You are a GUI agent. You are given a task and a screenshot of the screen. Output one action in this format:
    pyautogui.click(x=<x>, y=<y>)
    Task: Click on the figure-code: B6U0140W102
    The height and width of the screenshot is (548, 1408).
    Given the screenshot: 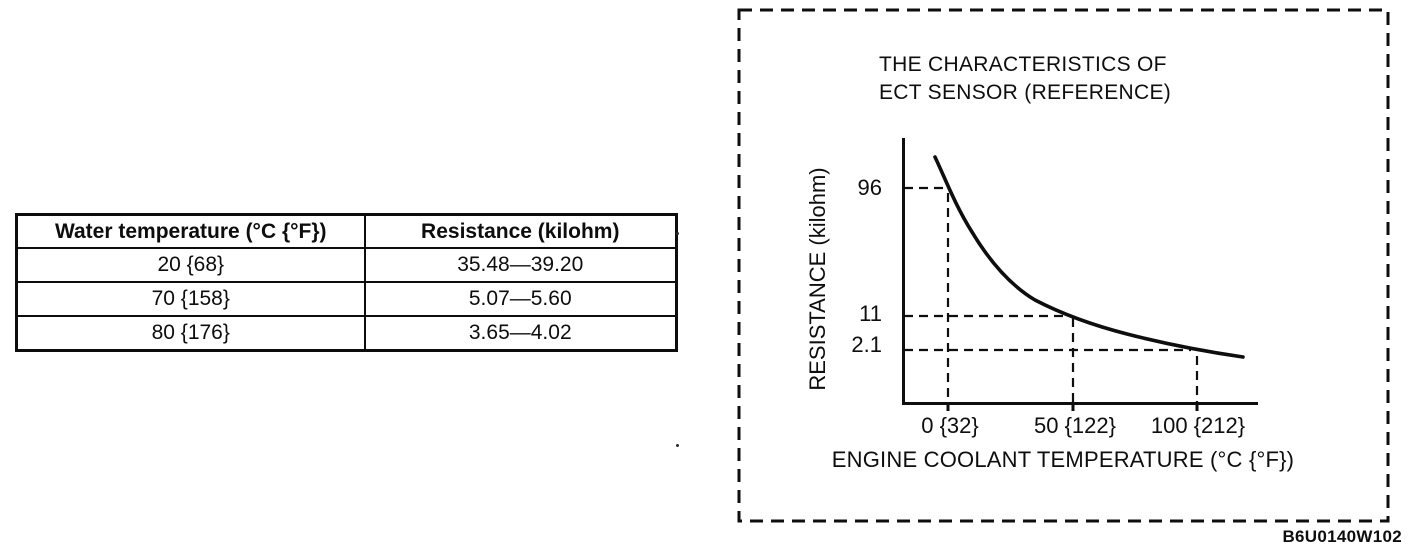 What is the action you would take?
    pyautogui.click(x=1342, y=536)
    